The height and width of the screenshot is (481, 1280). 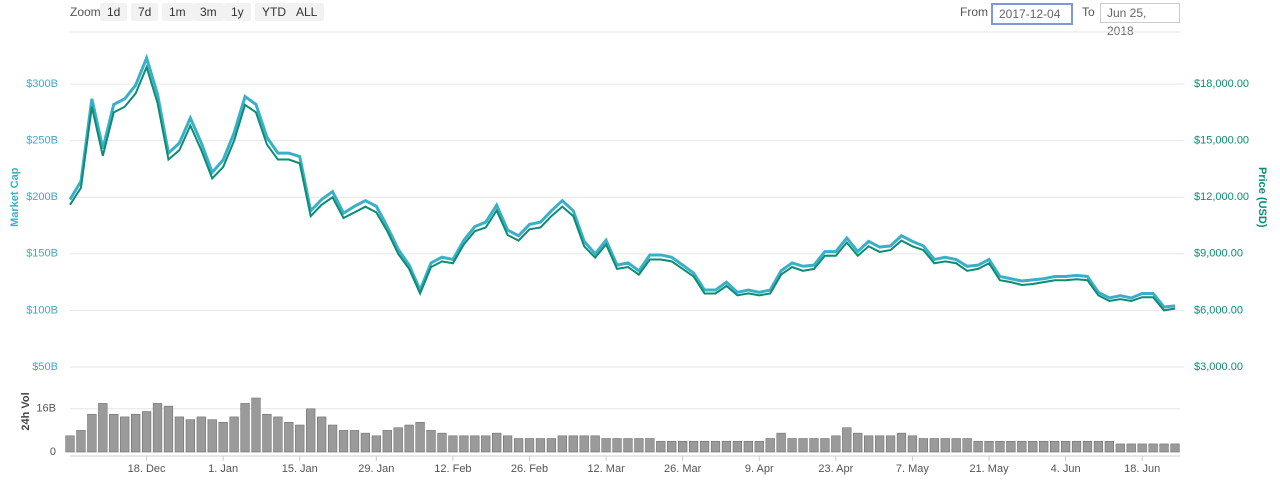 What do you see at coordinates (759, 469) in the screenshot?
I see `x-tick-label: 9. Apr` at bounding box center [759, 469].